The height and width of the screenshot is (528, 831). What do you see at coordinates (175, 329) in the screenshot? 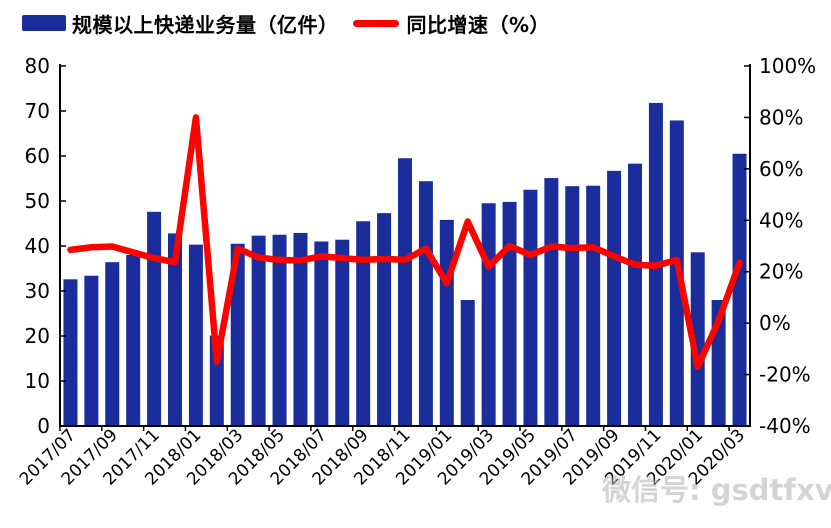
I see `bar-2017/12` at bounding box center [175, 329].